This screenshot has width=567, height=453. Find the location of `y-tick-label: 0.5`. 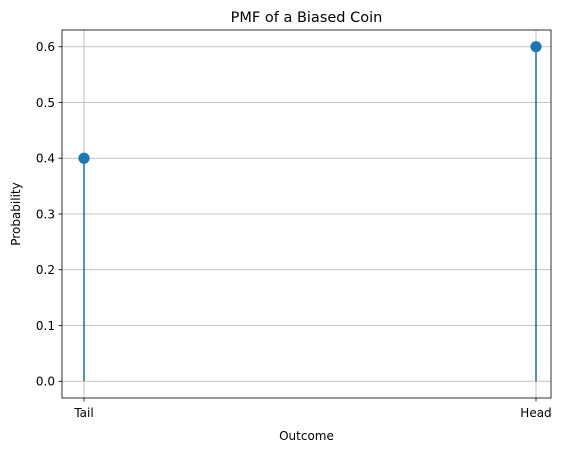

y-tick-label: 0.5 is located at coordinates (45, 103).